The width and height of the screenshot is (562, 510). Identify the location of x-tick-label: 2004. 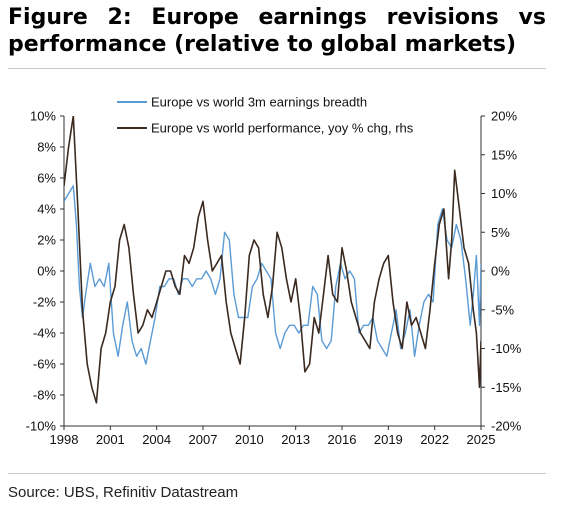
(156, 439).